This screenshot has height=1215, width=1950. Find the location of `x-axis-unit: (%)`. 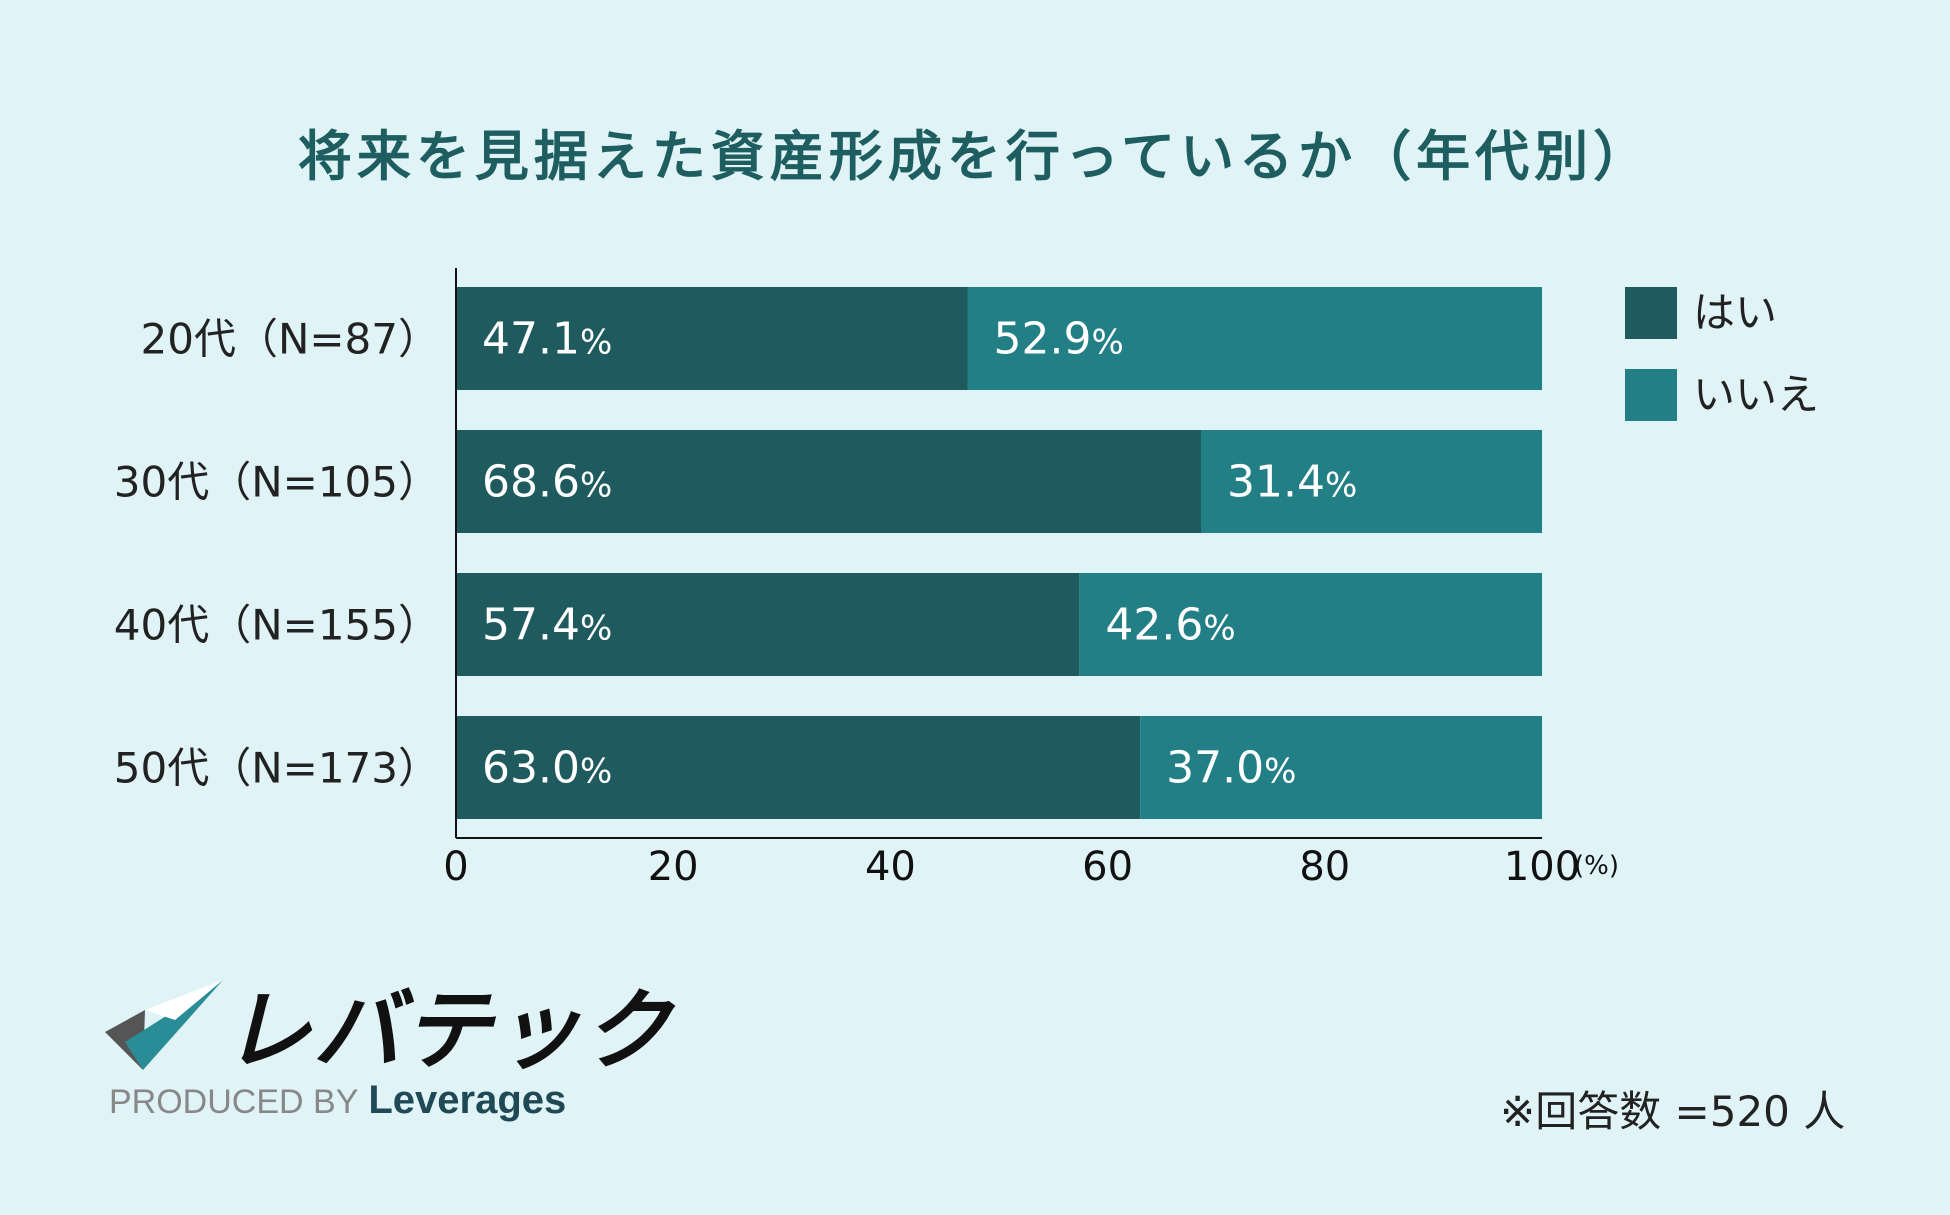

x-axis-unit: (%) is located at coordinates (1596, 866).